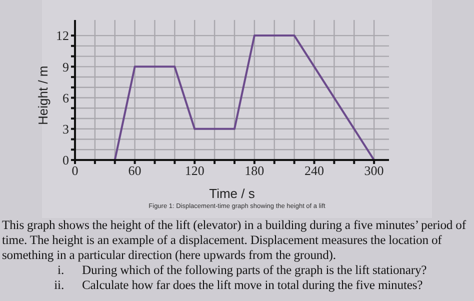  What do you see at coordinates (238, 285) in the screenshot?
I see `text: ii. Calculate how far does the lift move in total during the five minutes?` at bounding box center [238, 285].